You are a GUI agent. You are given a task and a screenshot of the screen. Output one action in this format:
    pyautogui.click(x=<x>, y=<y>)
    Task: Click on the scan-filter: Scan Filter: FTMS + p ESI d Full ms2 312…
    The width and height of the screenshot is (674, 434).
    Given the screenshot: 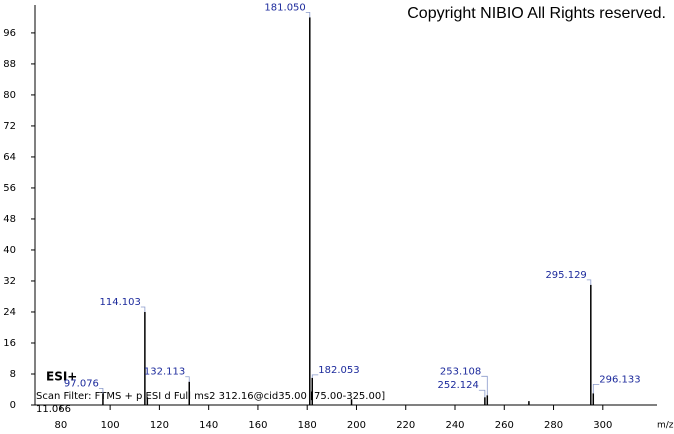 What is the action you would take?
    pyautogui.click(x=210, y=396)
    